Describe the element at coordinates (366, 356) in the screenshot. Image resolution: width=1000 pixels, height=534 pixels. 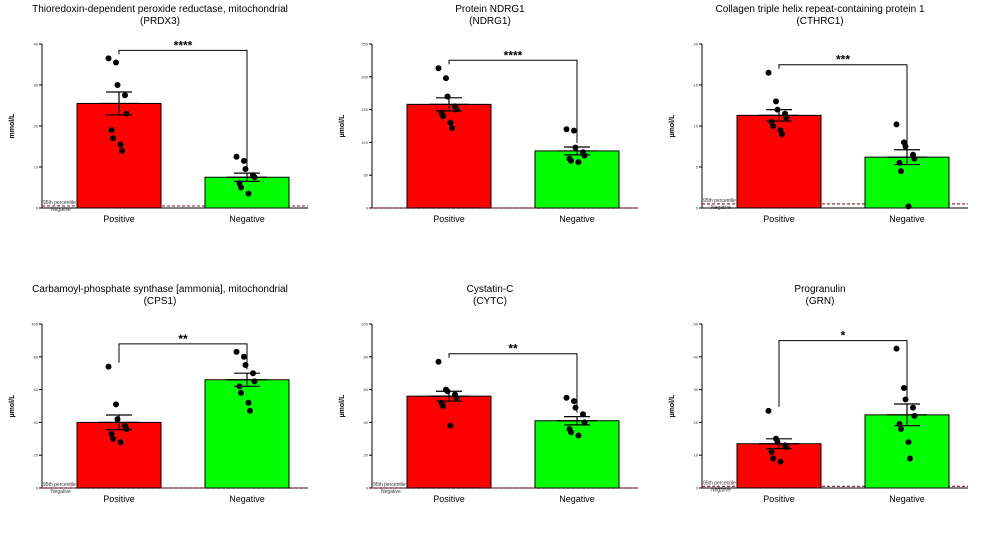
I see `y-tick-label: 80` at that location.